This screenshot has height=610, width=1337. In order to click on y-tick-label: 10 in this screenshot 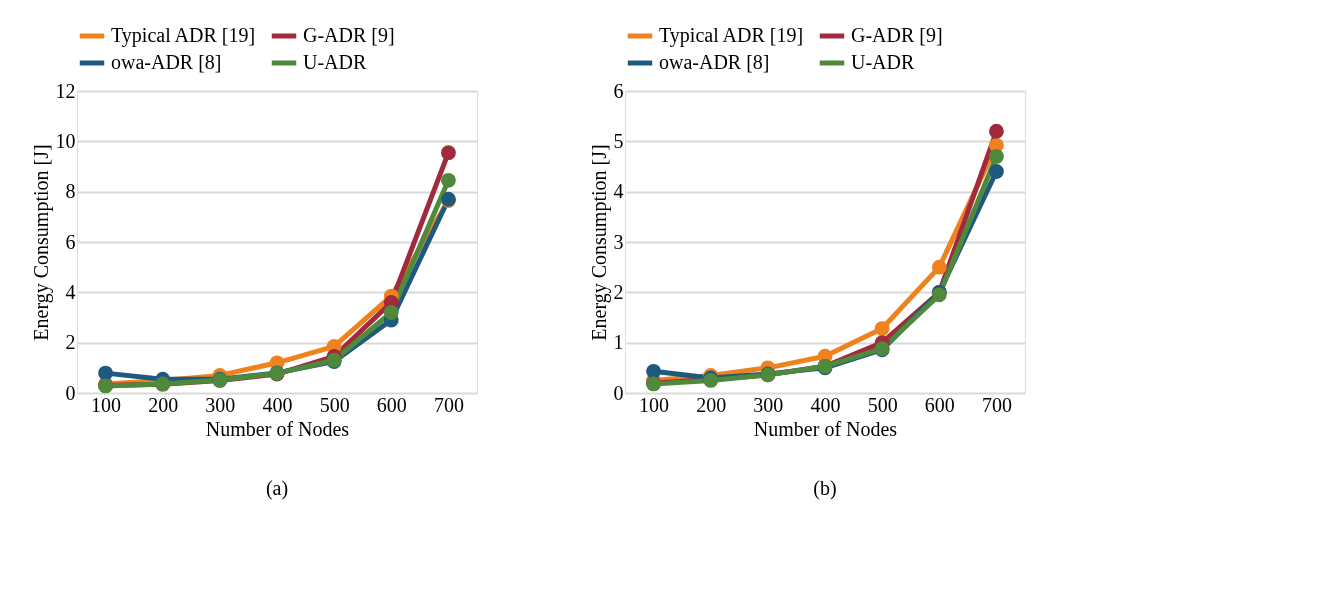, I will do `click(65, 140)`.